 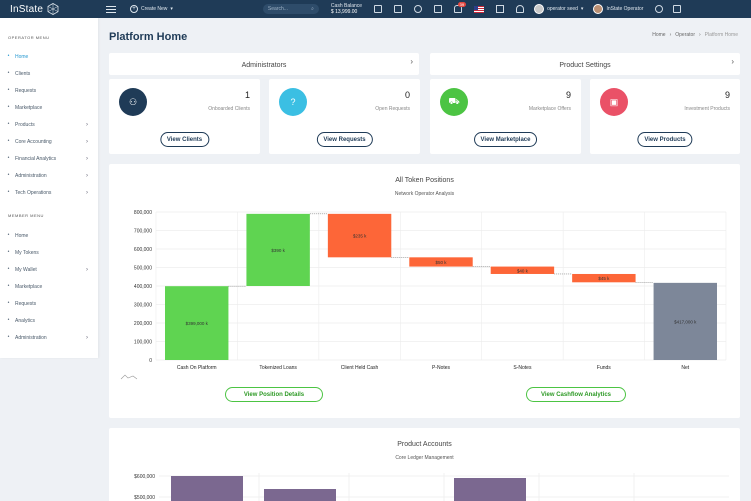 What do you see at coordinates (500, 9) in the screenshot?
I see `flag-icon` at bounding box center [500, 9].